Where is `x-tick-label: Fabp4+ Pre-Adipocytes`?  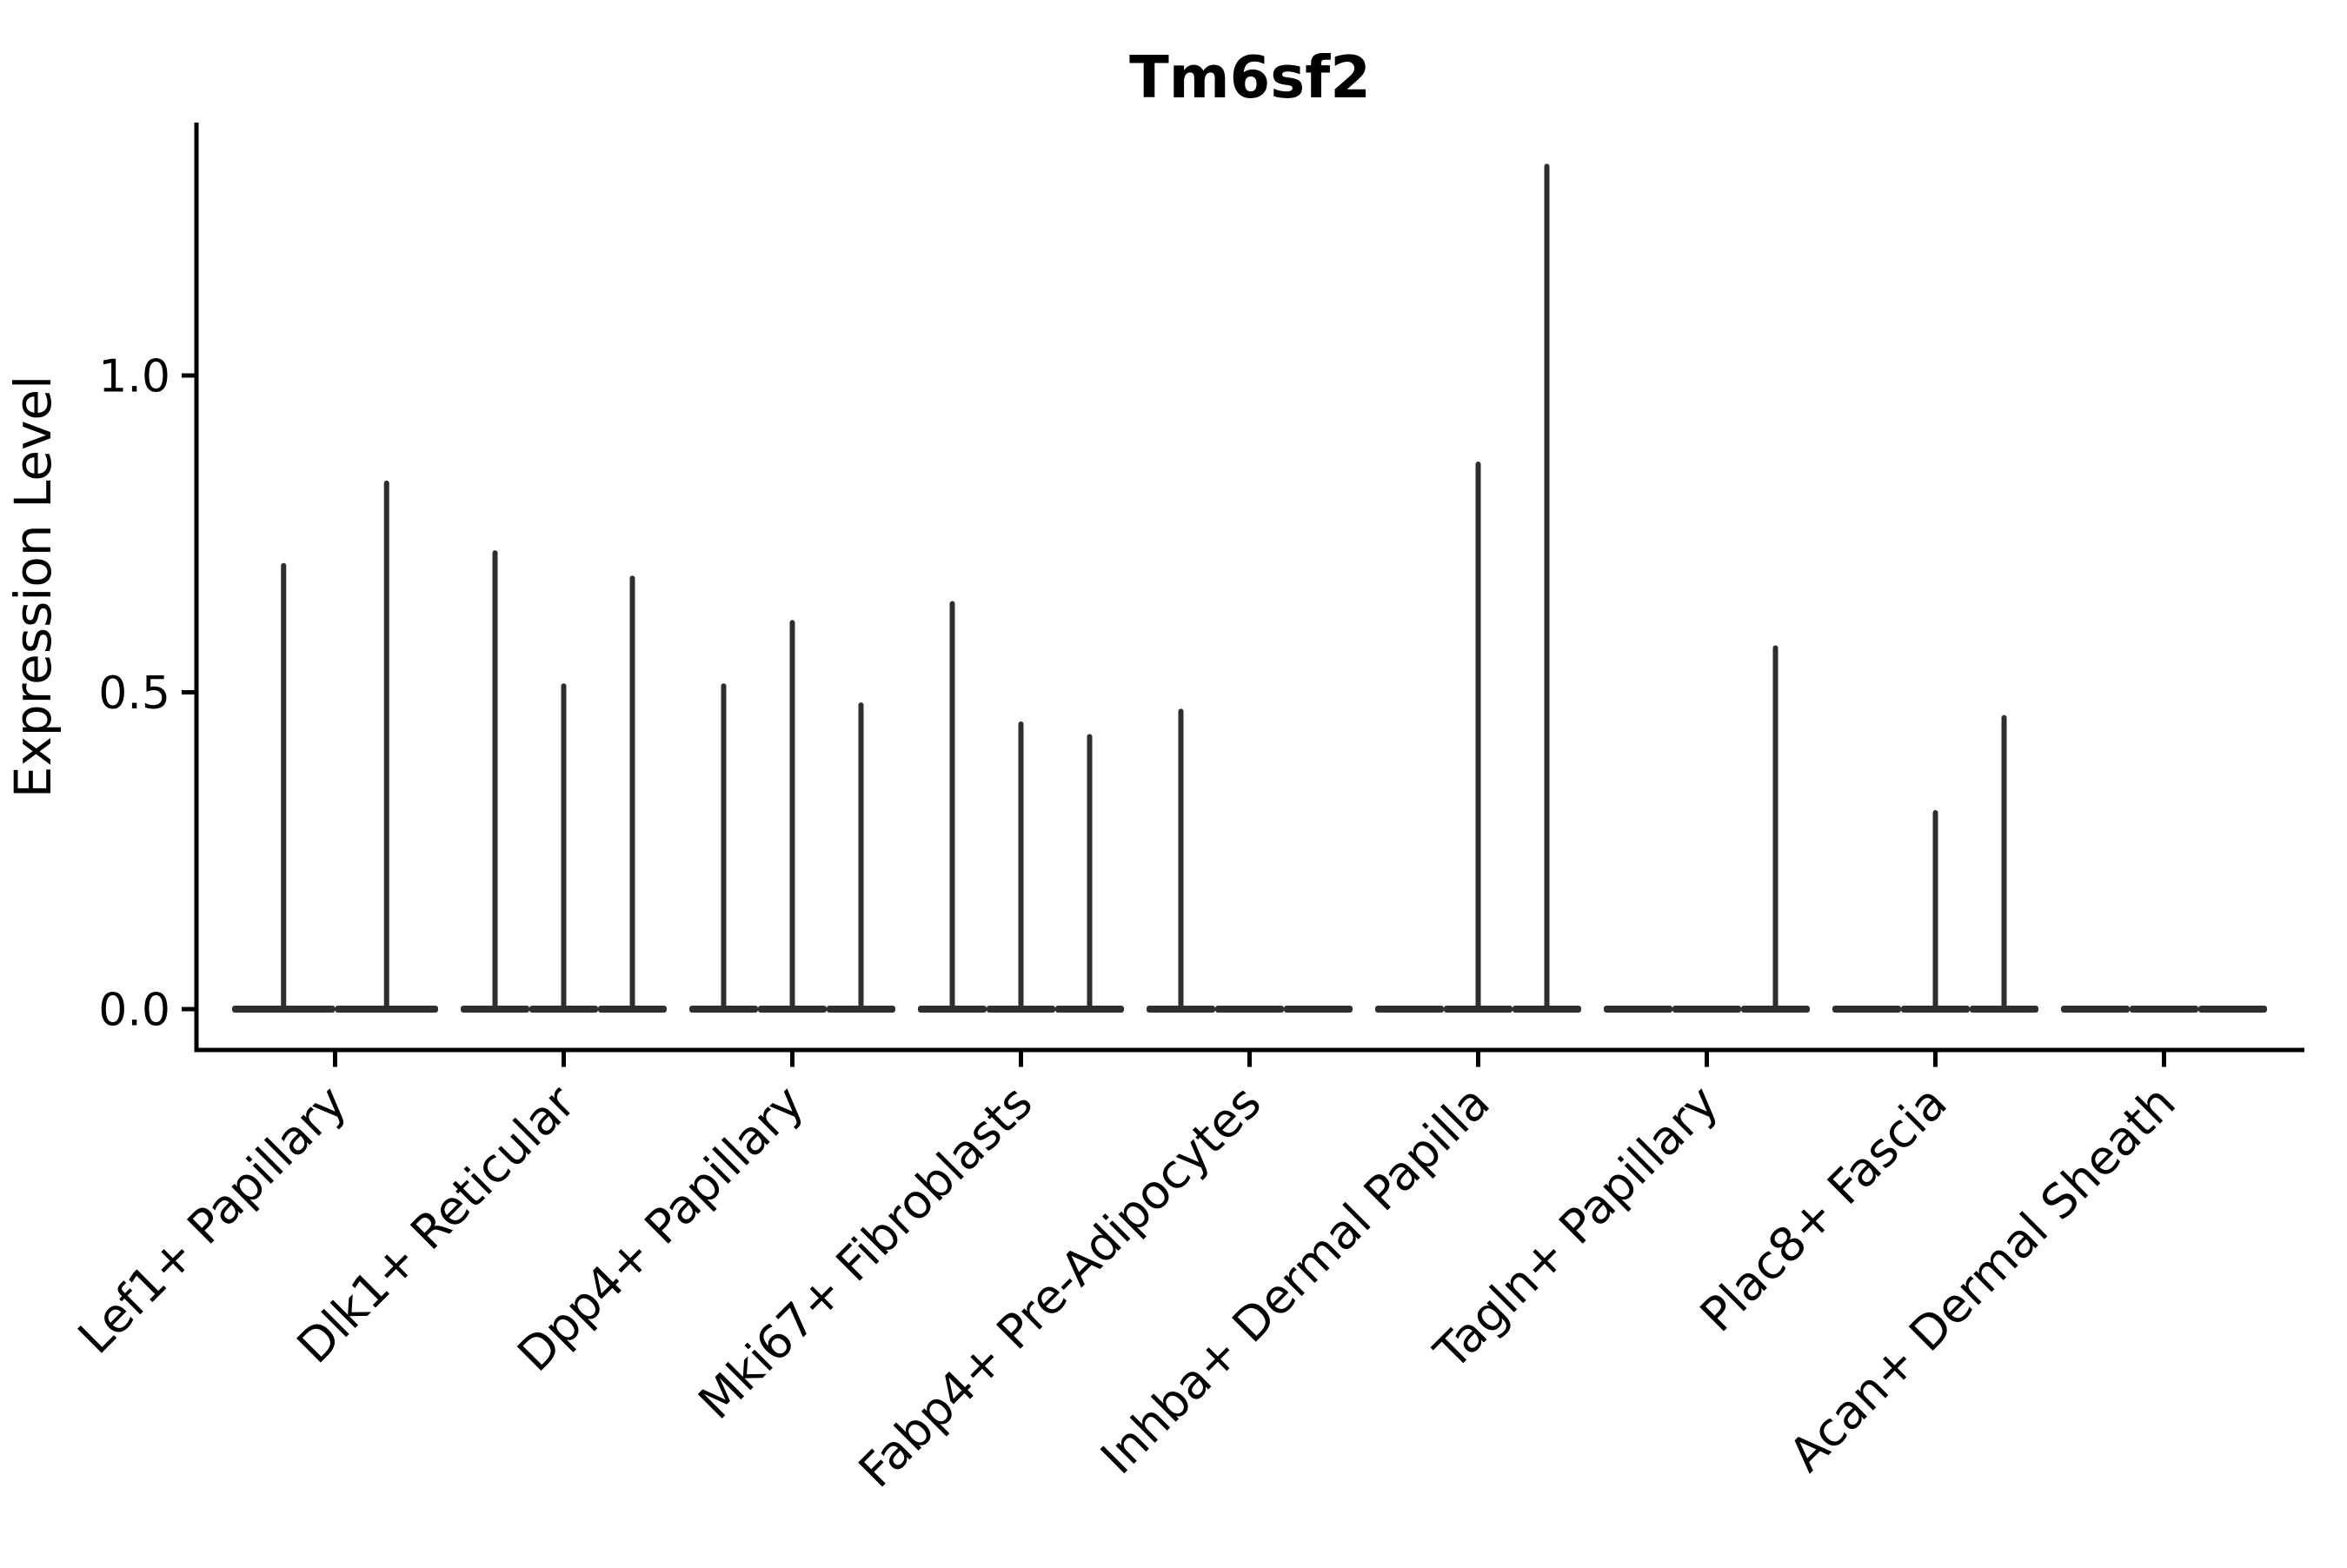
x-tick-label: Fabp4+ Pre-Adipocytes is located at coordinates (1060, 1286).